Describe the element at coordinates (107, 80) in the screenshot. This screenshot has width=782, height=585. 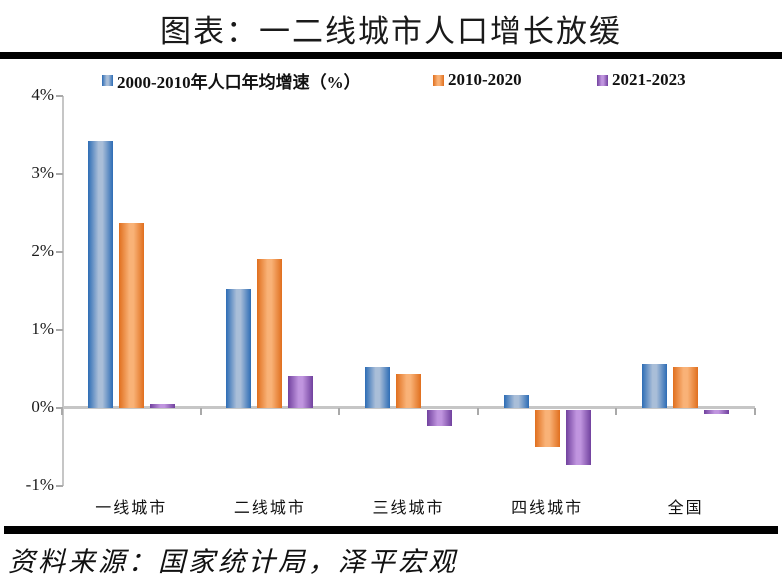
I see `legend-swatch-blue-icon` at that location.